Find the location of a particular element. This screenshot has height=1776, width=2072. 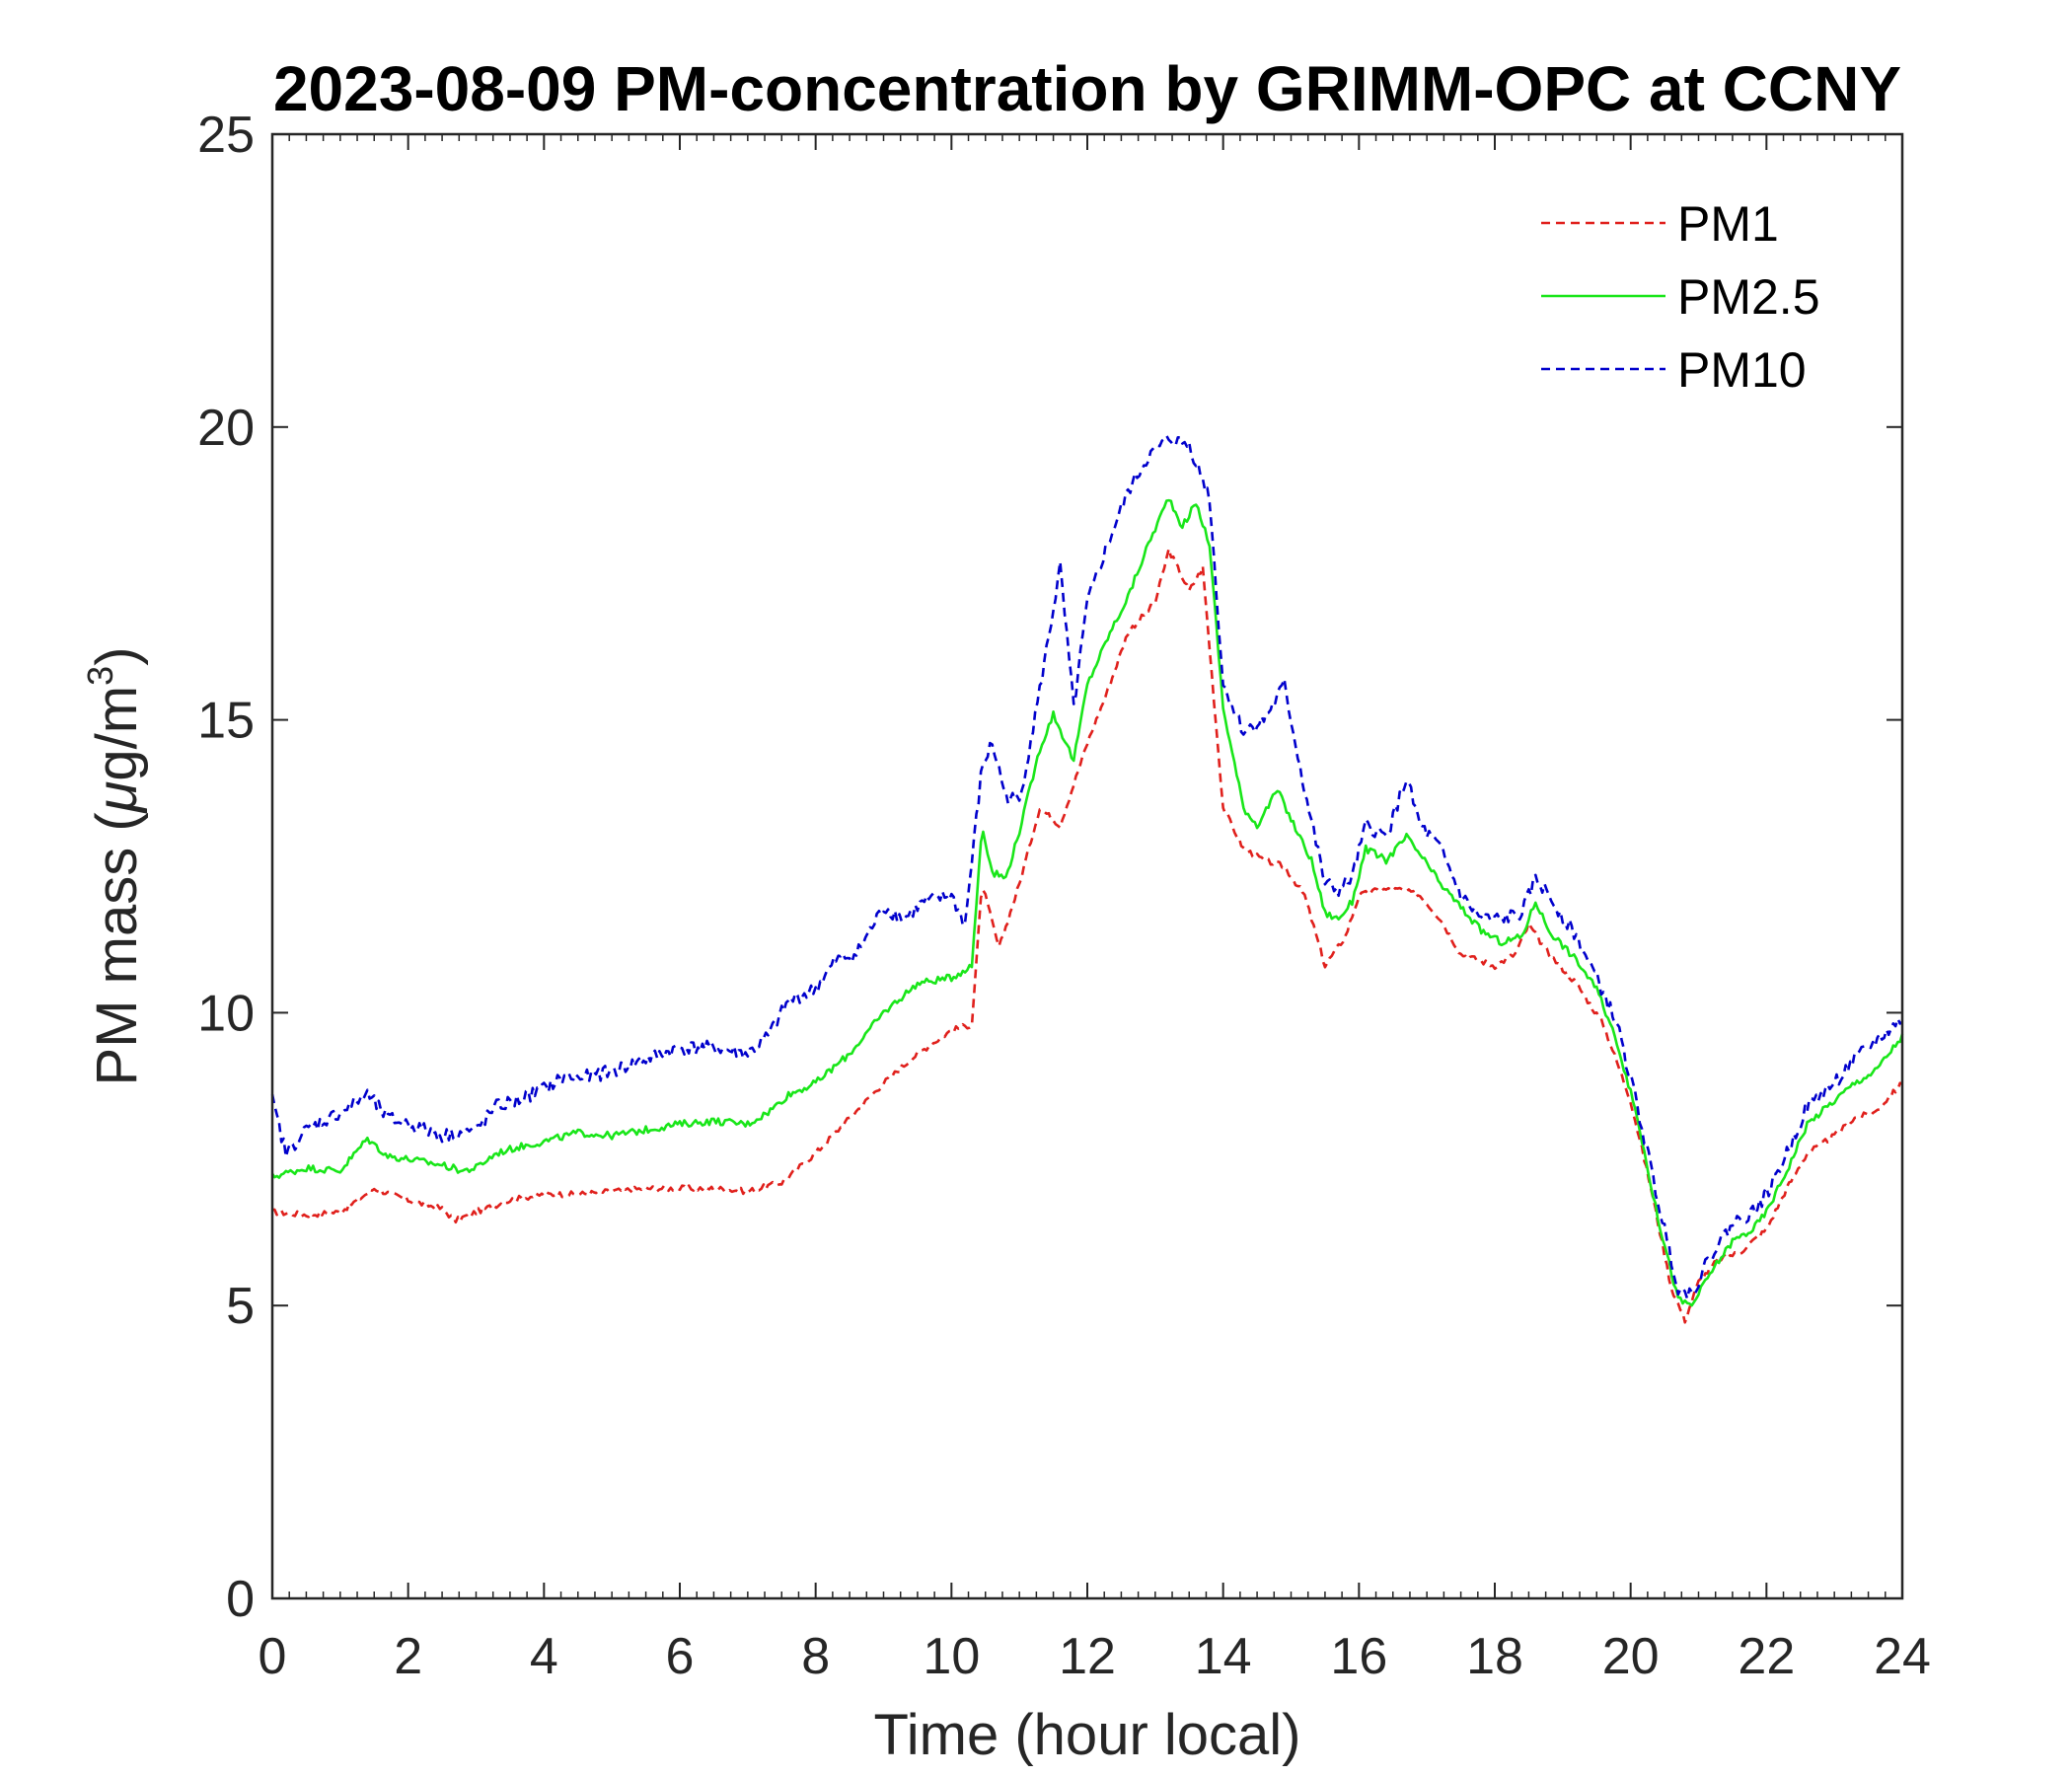

y-tick-label: 25 is located at coordinates (226, 136).